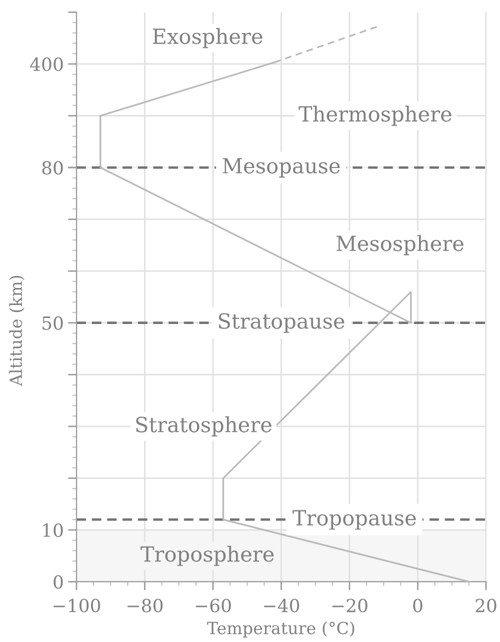  I want to click on y-axis-title: Altitude (km), so click(16, 331).